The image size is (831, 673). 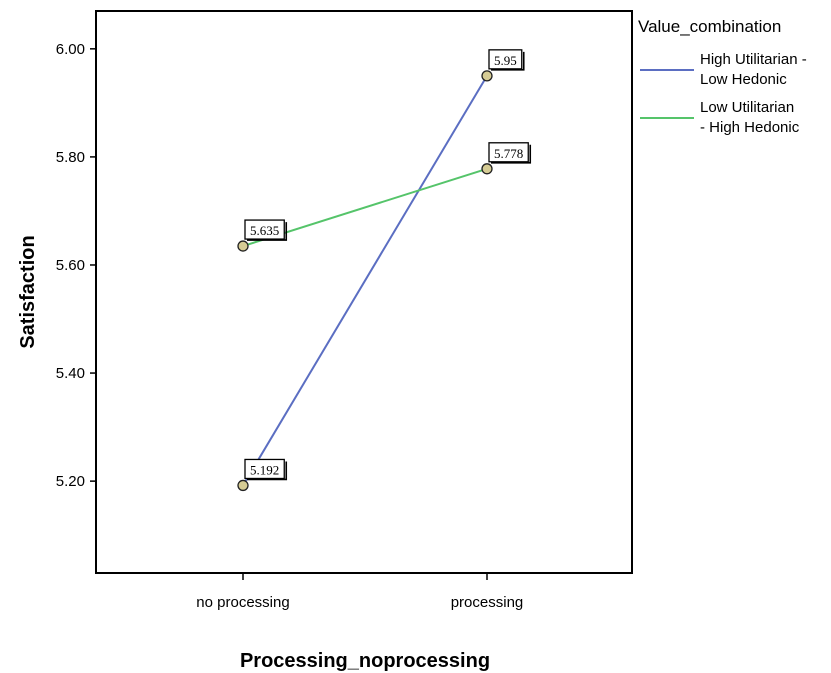 What do you see at coordinates (359, 592) in the screenshot?
I see `x-axis: no processing processing` at bounding box center [359, 592].